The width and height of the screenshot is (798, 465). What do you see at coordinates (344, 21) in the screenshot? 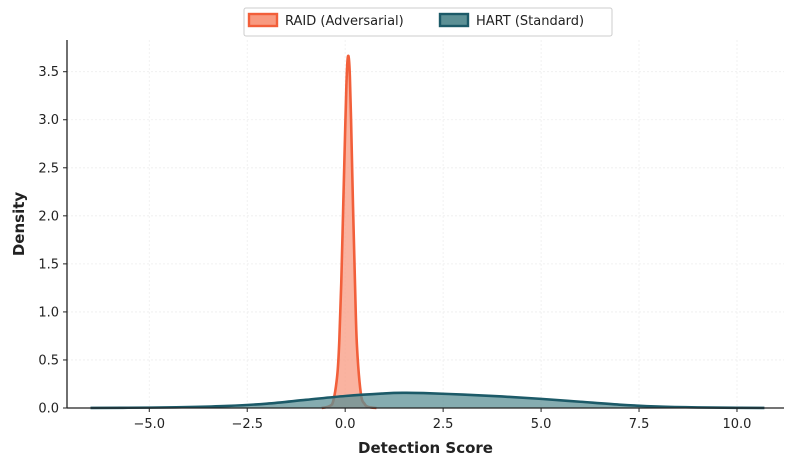
I see `legend-label-raid: RAID (Adversarial)` at bounding box center [344, 21].